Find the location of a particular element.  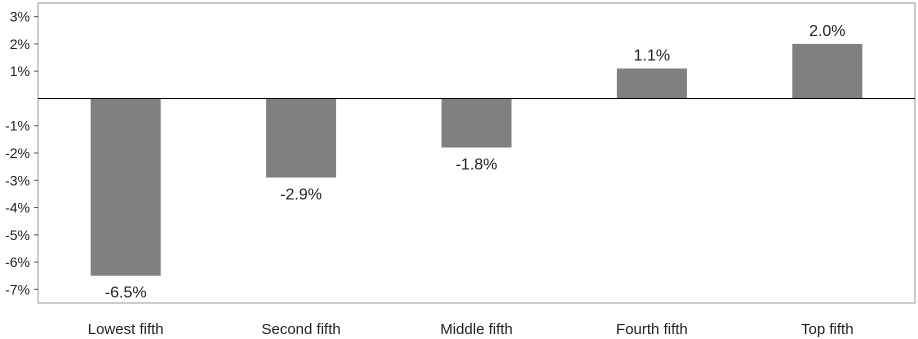

y-tick-label: 1% is located at coordinates (20, 71).